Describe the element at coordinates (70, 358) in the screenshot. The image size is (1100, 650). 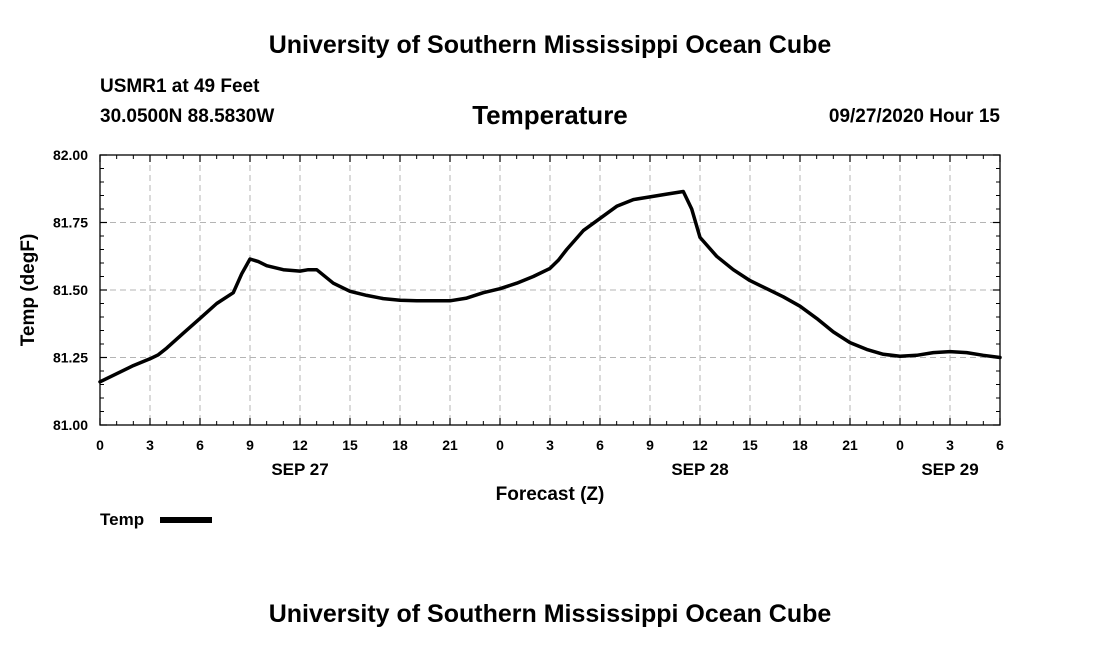
I see `y-tick-label: 81.25` at that location.